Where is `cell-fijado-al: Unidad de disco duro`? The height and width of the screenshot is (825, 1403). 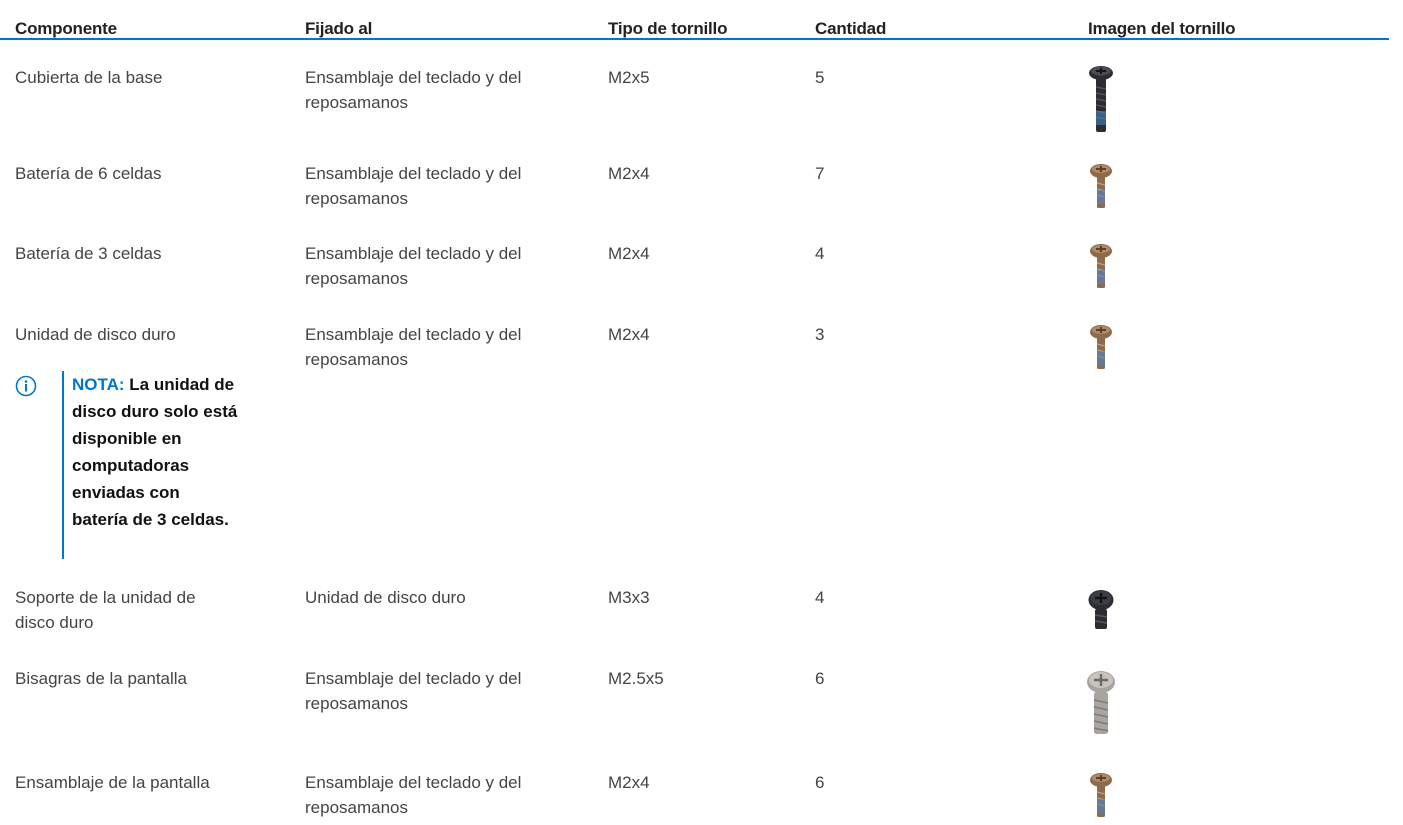 cell-fijado-al: Unidad de disco duro is located at coordinates (385, 597).